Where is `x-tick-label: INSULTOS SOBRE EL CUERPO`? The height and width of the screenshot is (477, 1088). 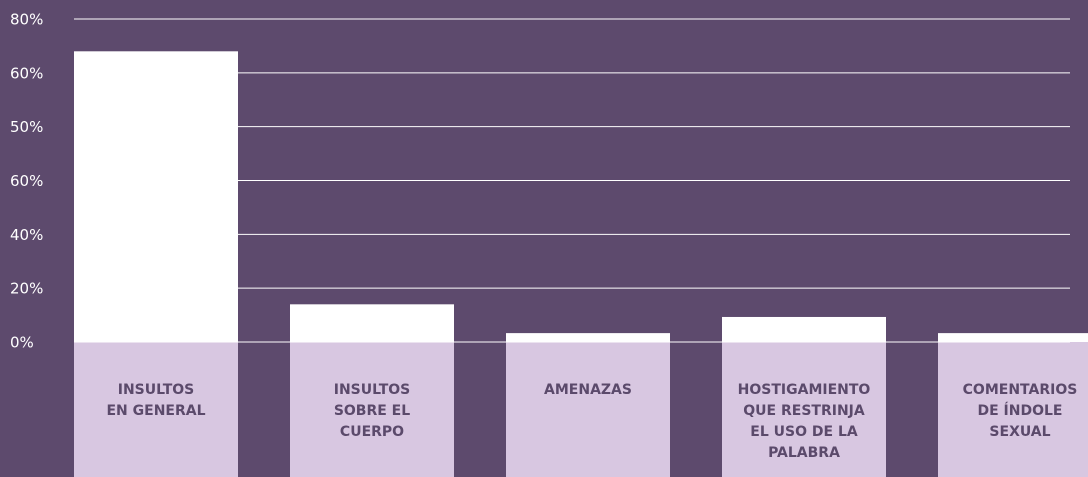
x-tick-label: INSULTOS SOBRE EL CUERPO is located at coordinates (372, 411).